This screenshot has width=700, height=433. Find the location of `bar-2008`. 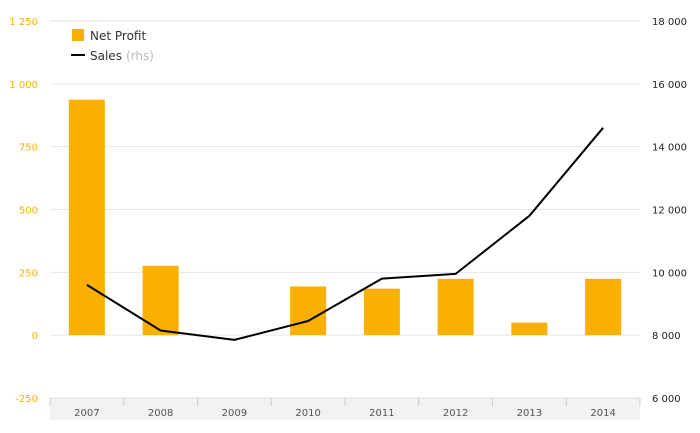

bar-2008 is located at coordinates (160, 300).